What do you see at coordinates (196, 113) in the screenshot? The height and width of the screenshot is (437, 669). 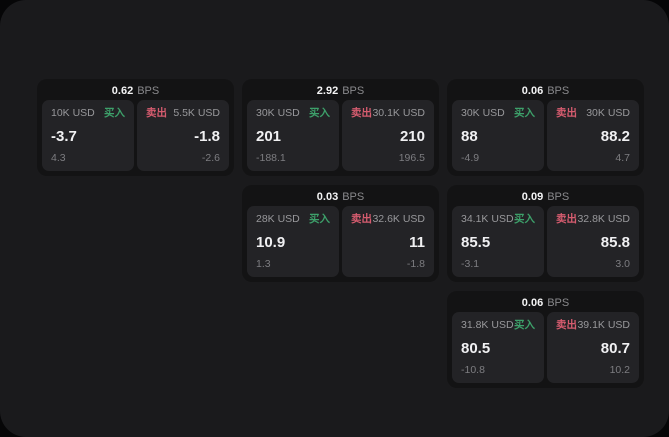 I see `sell-amount: 5.5K USD` at bounding box center [196, 113].